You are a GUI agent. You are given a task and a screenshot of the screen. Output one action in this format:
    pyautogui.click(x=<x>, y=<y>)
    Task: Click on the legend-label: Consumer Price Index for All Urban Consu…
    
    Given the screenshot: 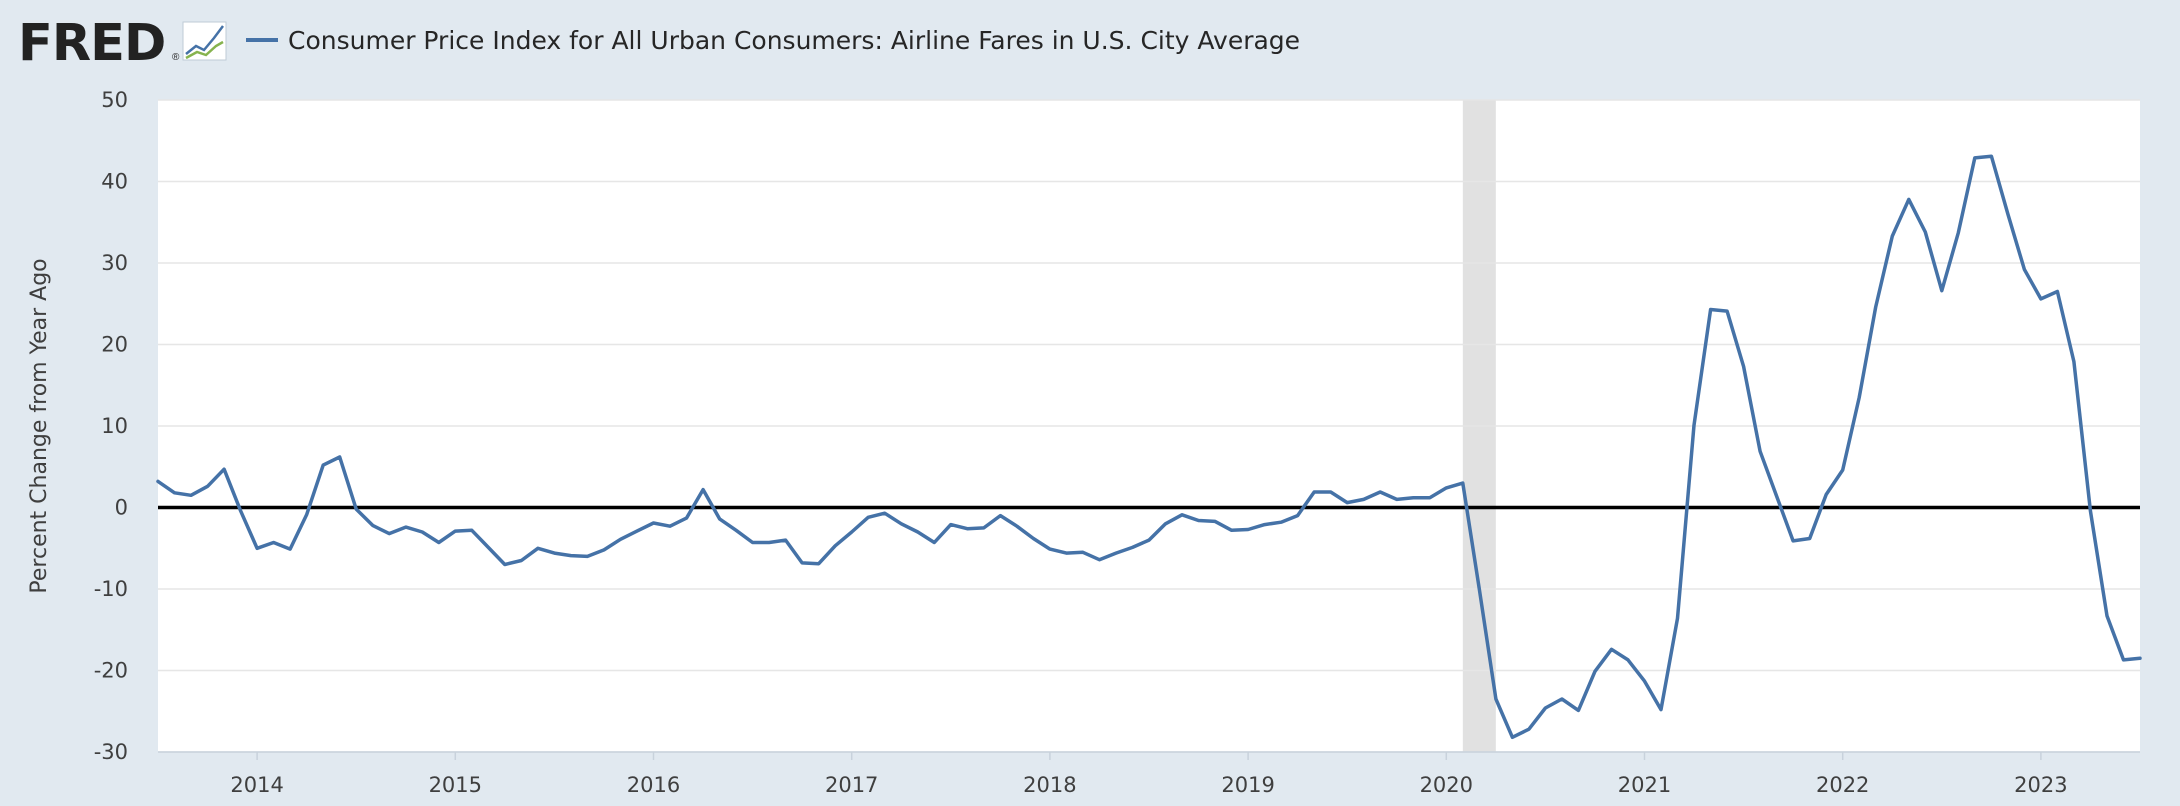 What is the action you would take?
    pyautogui.click(x=794, y=40)
    